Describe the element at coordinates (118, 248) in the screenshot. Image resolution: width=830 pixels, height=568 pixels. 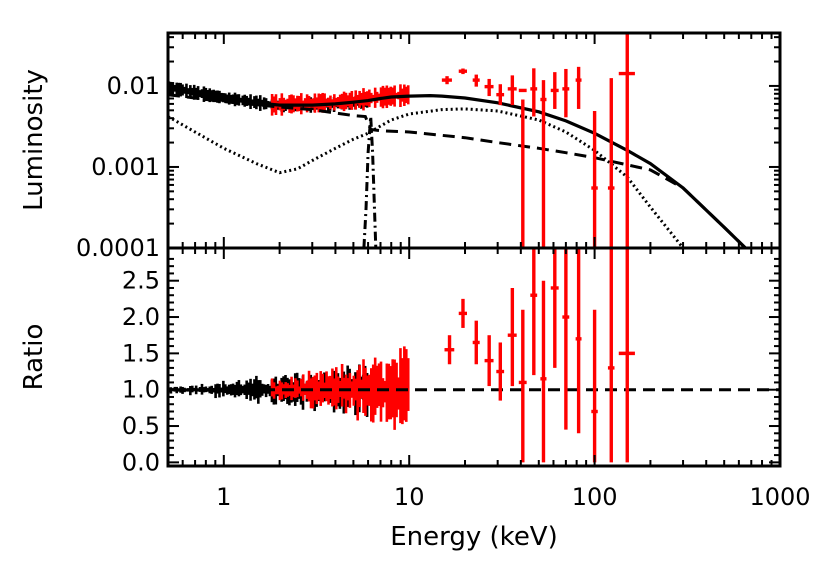
I see `y-tick-label-top-2: 0.0001` at that location.